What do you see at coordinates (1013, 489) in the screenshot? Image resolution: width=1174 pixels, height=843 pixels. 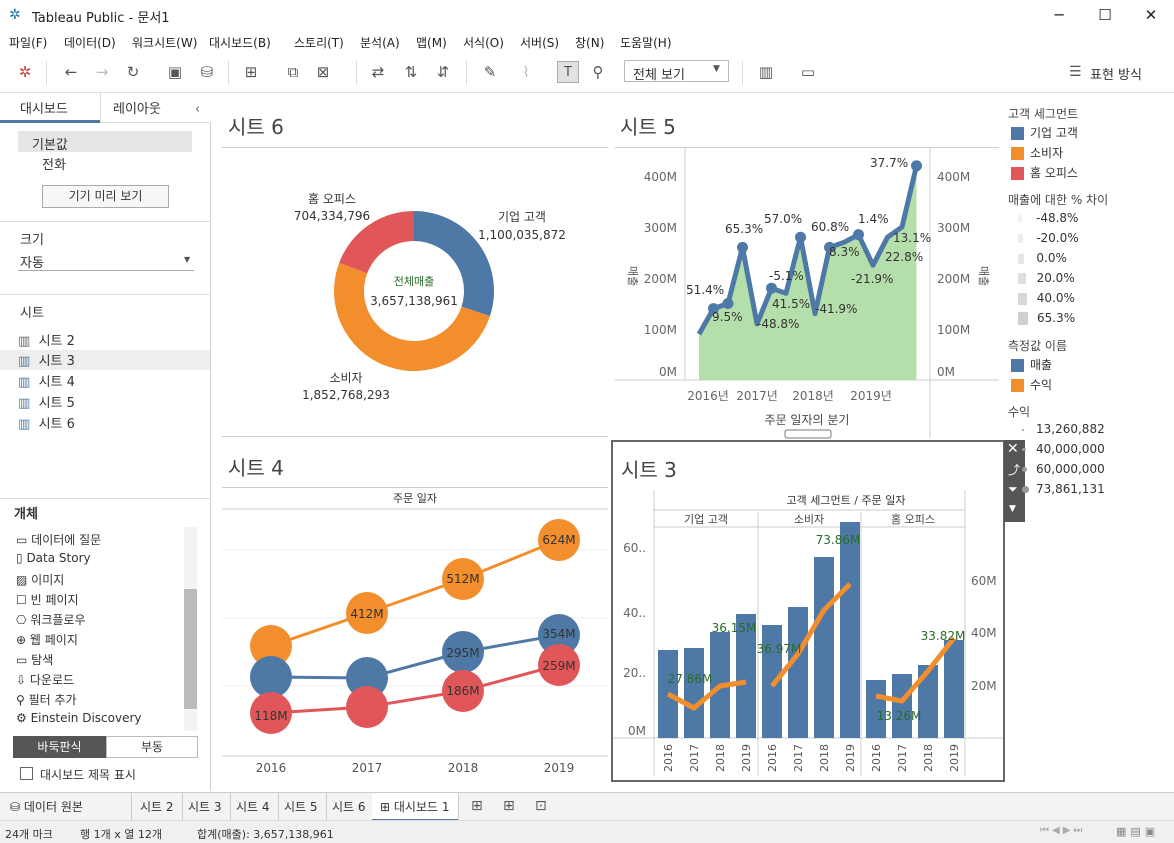 I see `filter-icon: ⏷` at bounding box center [1013, 489].